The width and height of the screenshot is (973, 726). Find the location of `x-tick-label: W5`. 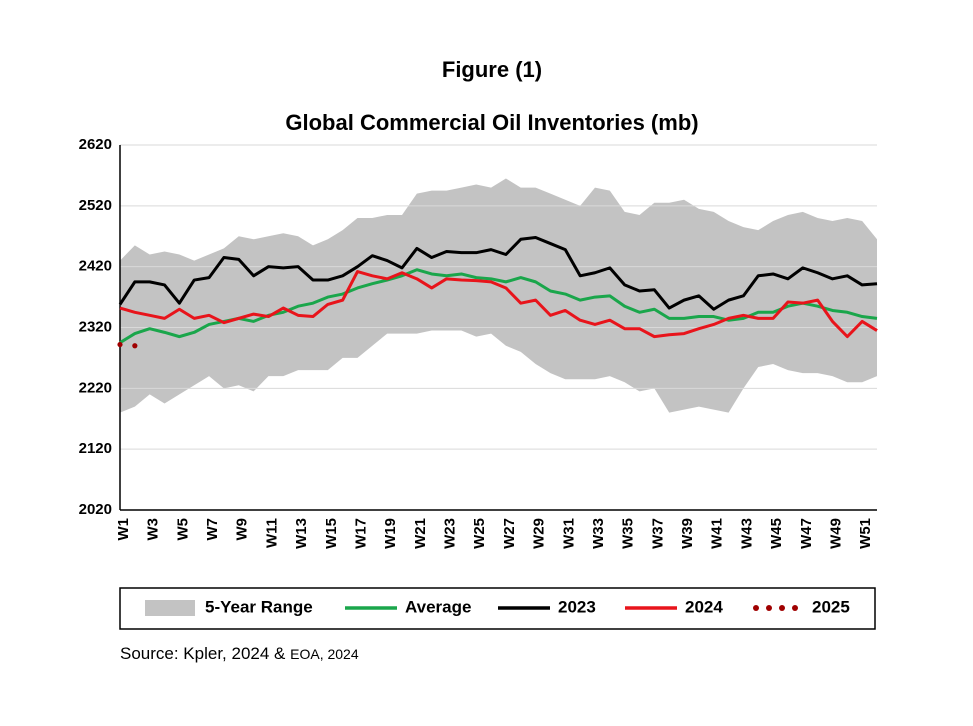

x-tick-label: W5 is located at coordinates (182, 529).